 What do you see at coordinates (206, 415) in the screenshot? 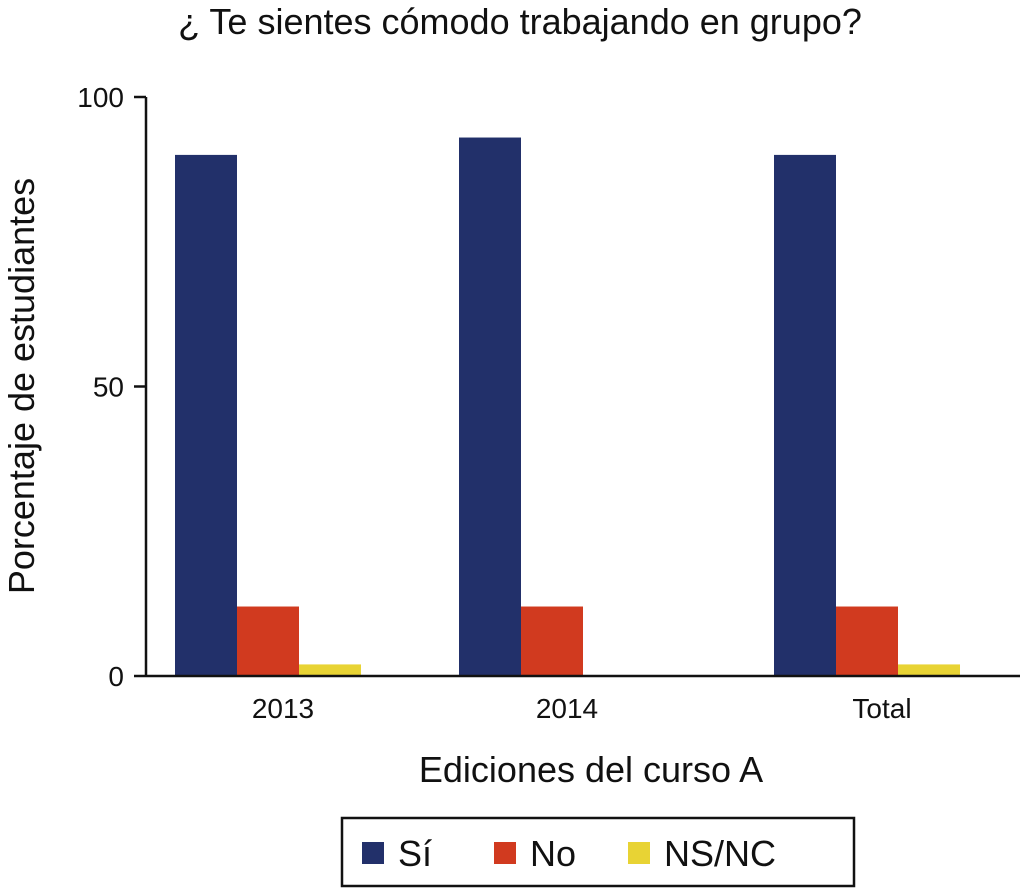
I see `bar-s-2013` at bounding box center [206, 415].